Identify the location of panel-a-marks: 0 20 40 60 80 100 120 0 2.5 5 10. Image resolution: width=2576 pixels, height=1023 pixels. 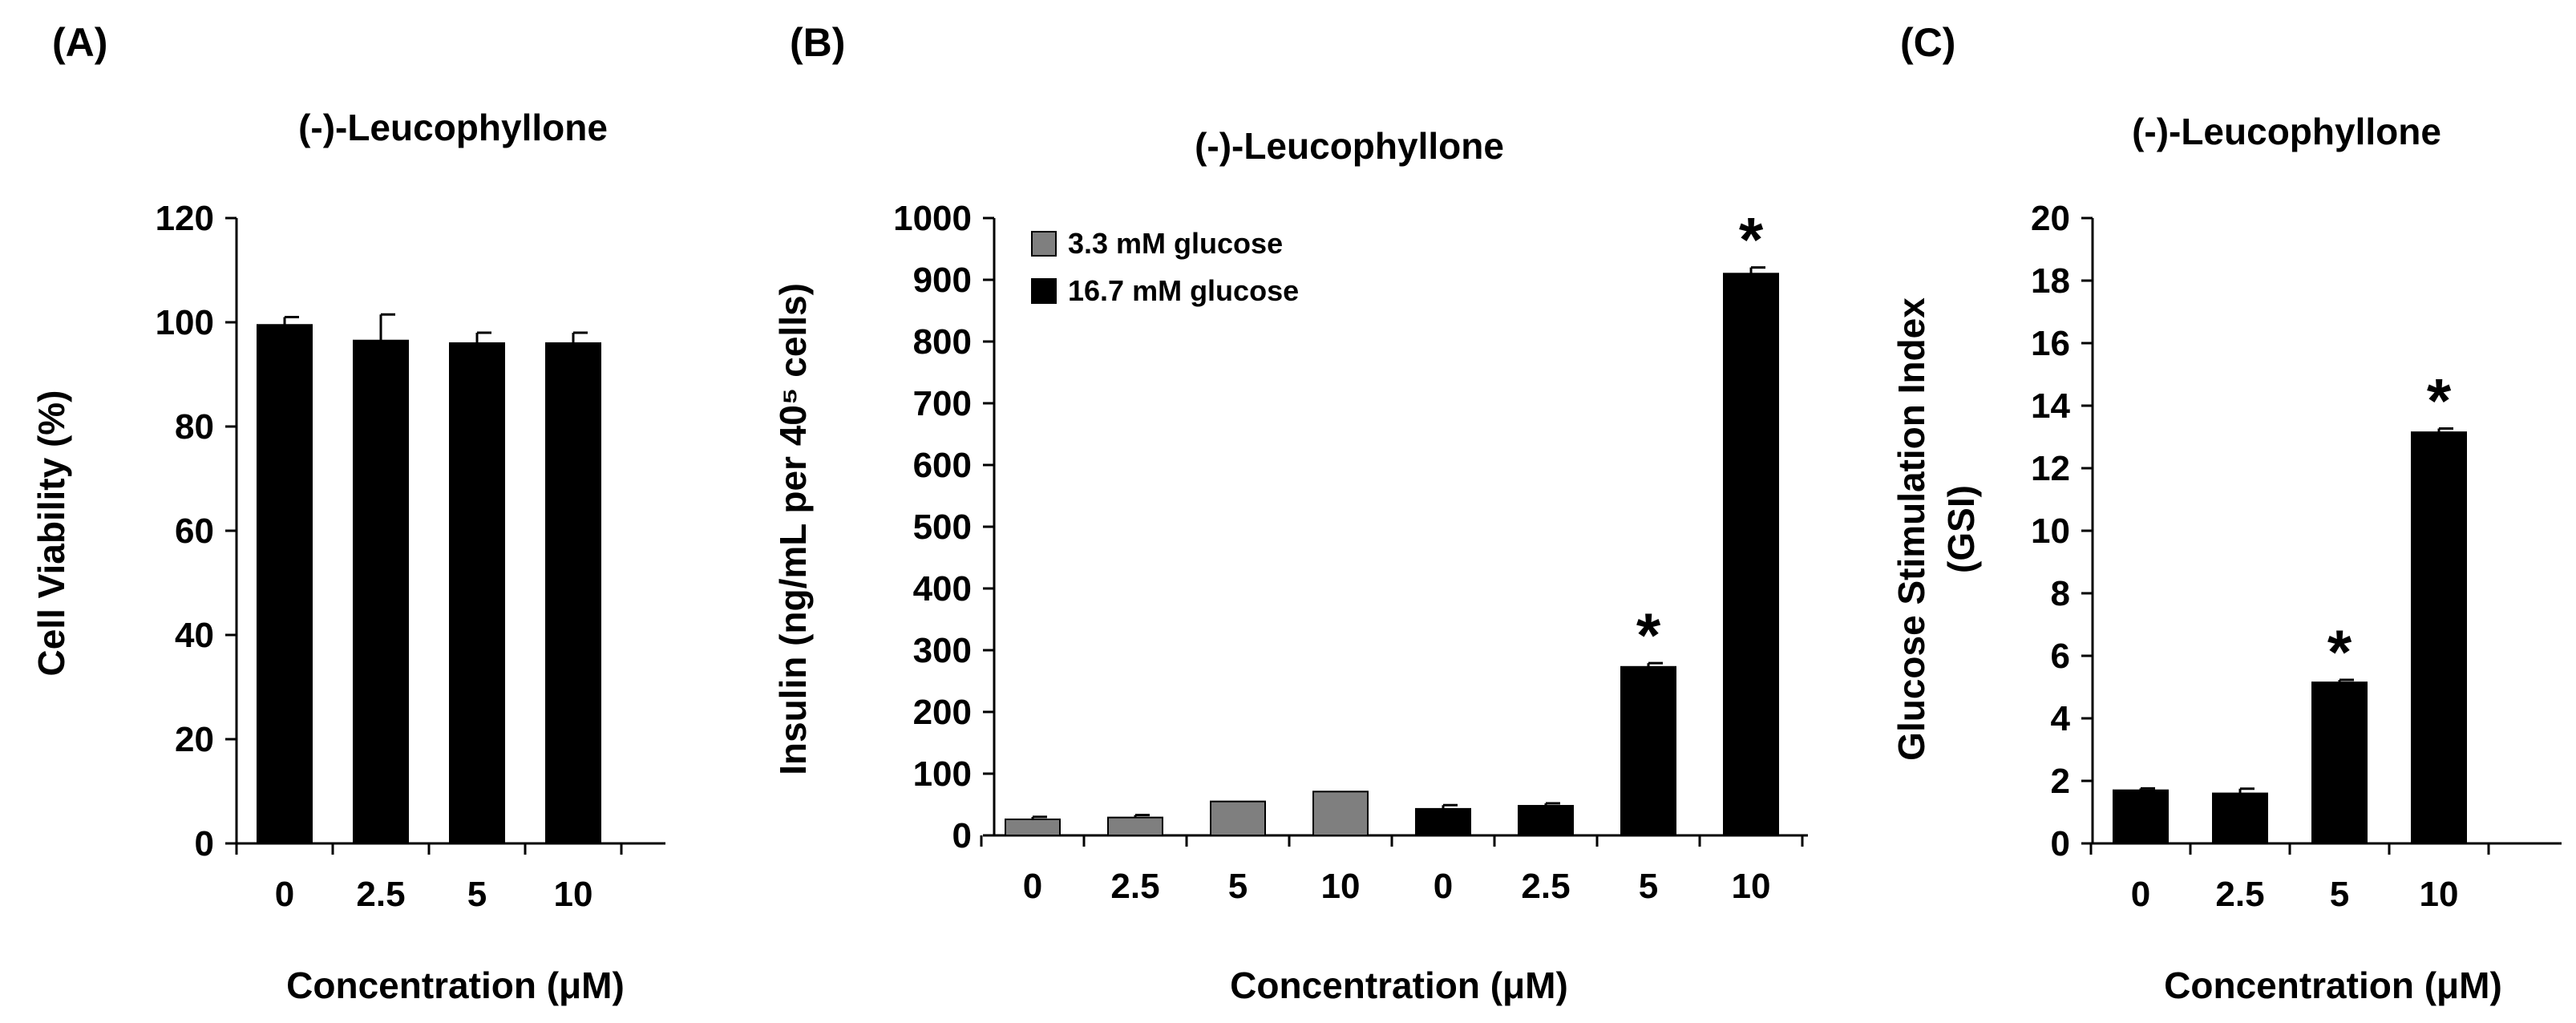
(389, 556).